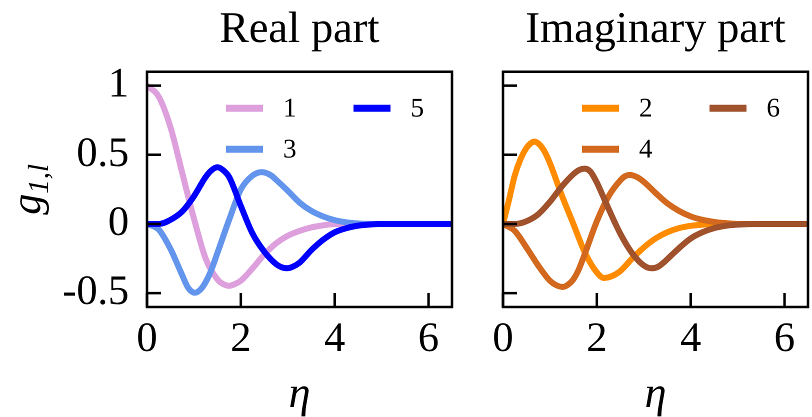  What do you see at coordinates (417, 107) in the screenshot?
I see `legend-label: 5` at bounding box center [417, 107].